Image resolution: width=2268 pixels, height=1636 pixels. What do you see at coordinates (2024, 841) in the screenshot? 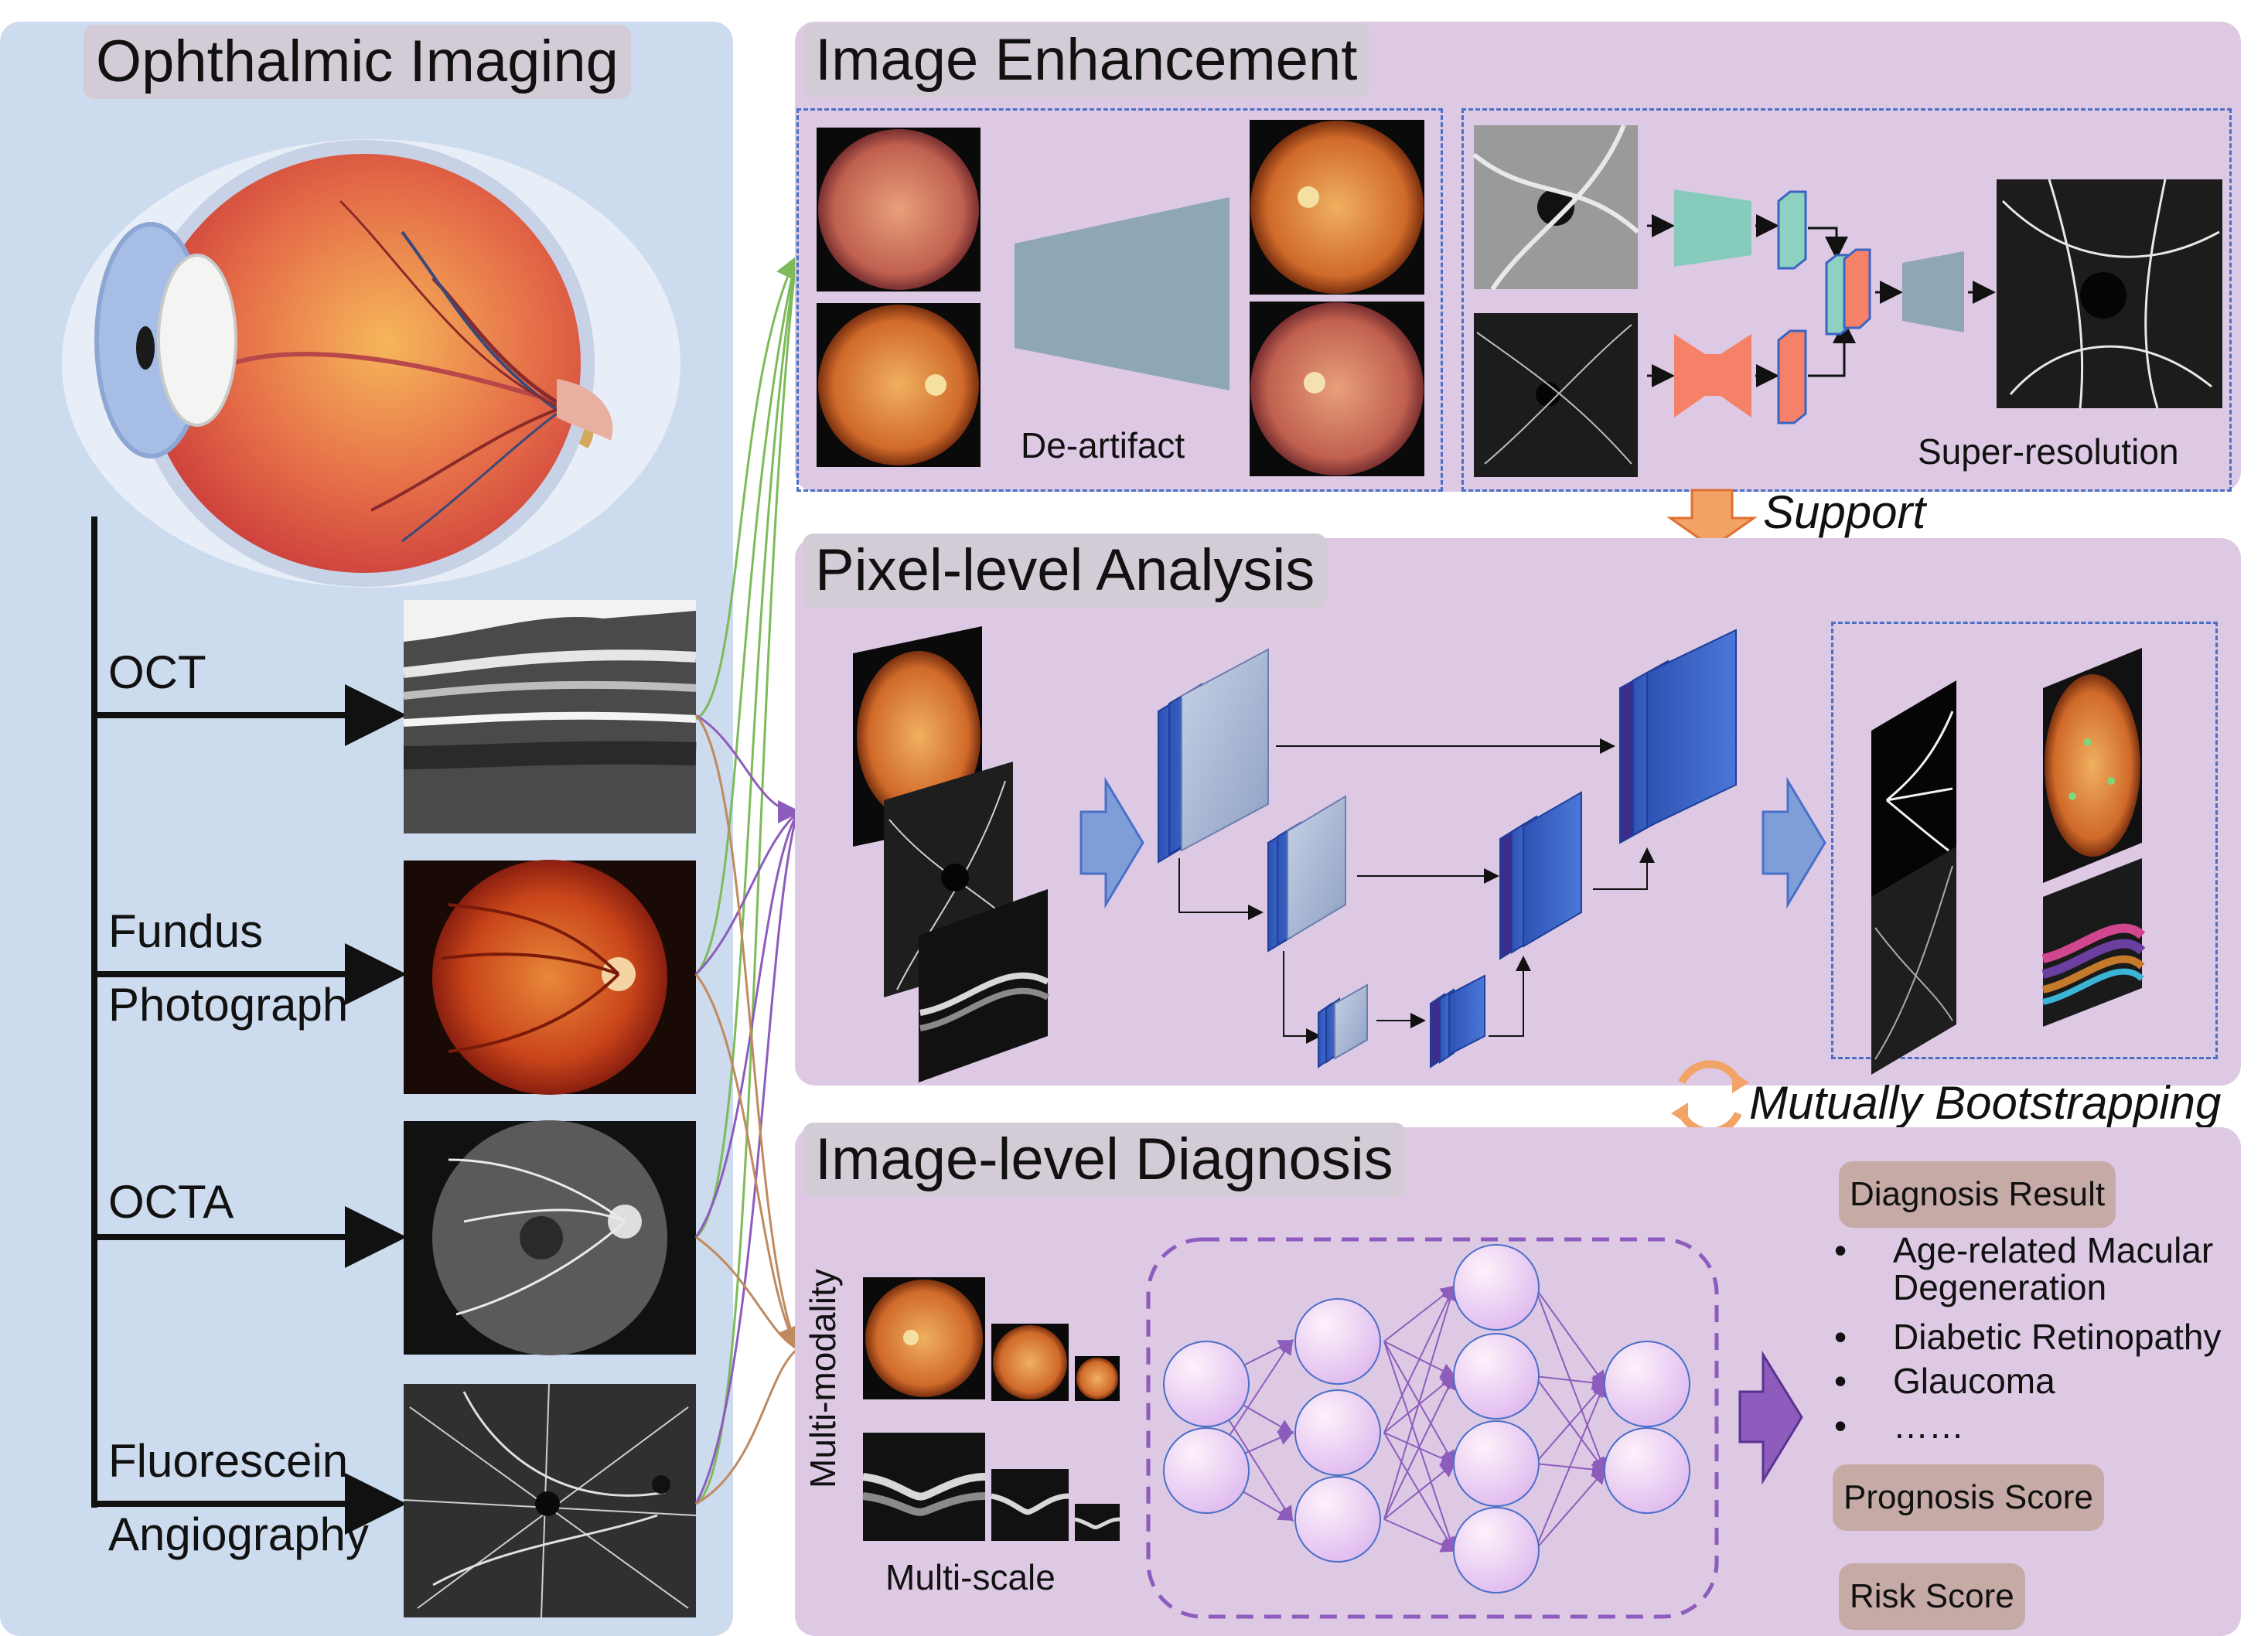
I see `pixel-output-box` at bounding box center [2024, 841].